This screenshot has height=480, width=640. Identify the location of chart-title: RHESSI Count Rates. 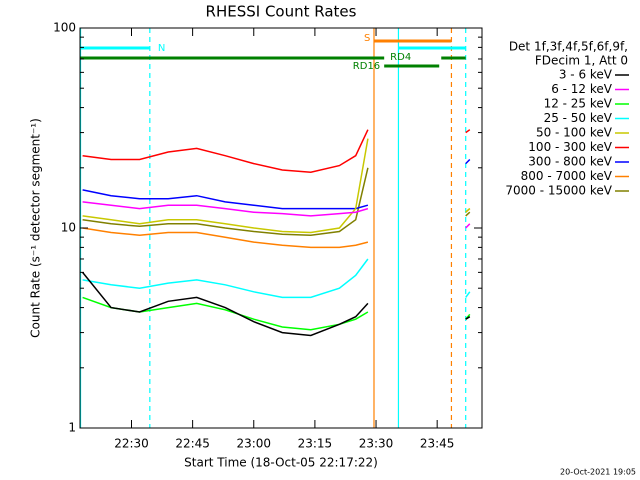
(281, 12).